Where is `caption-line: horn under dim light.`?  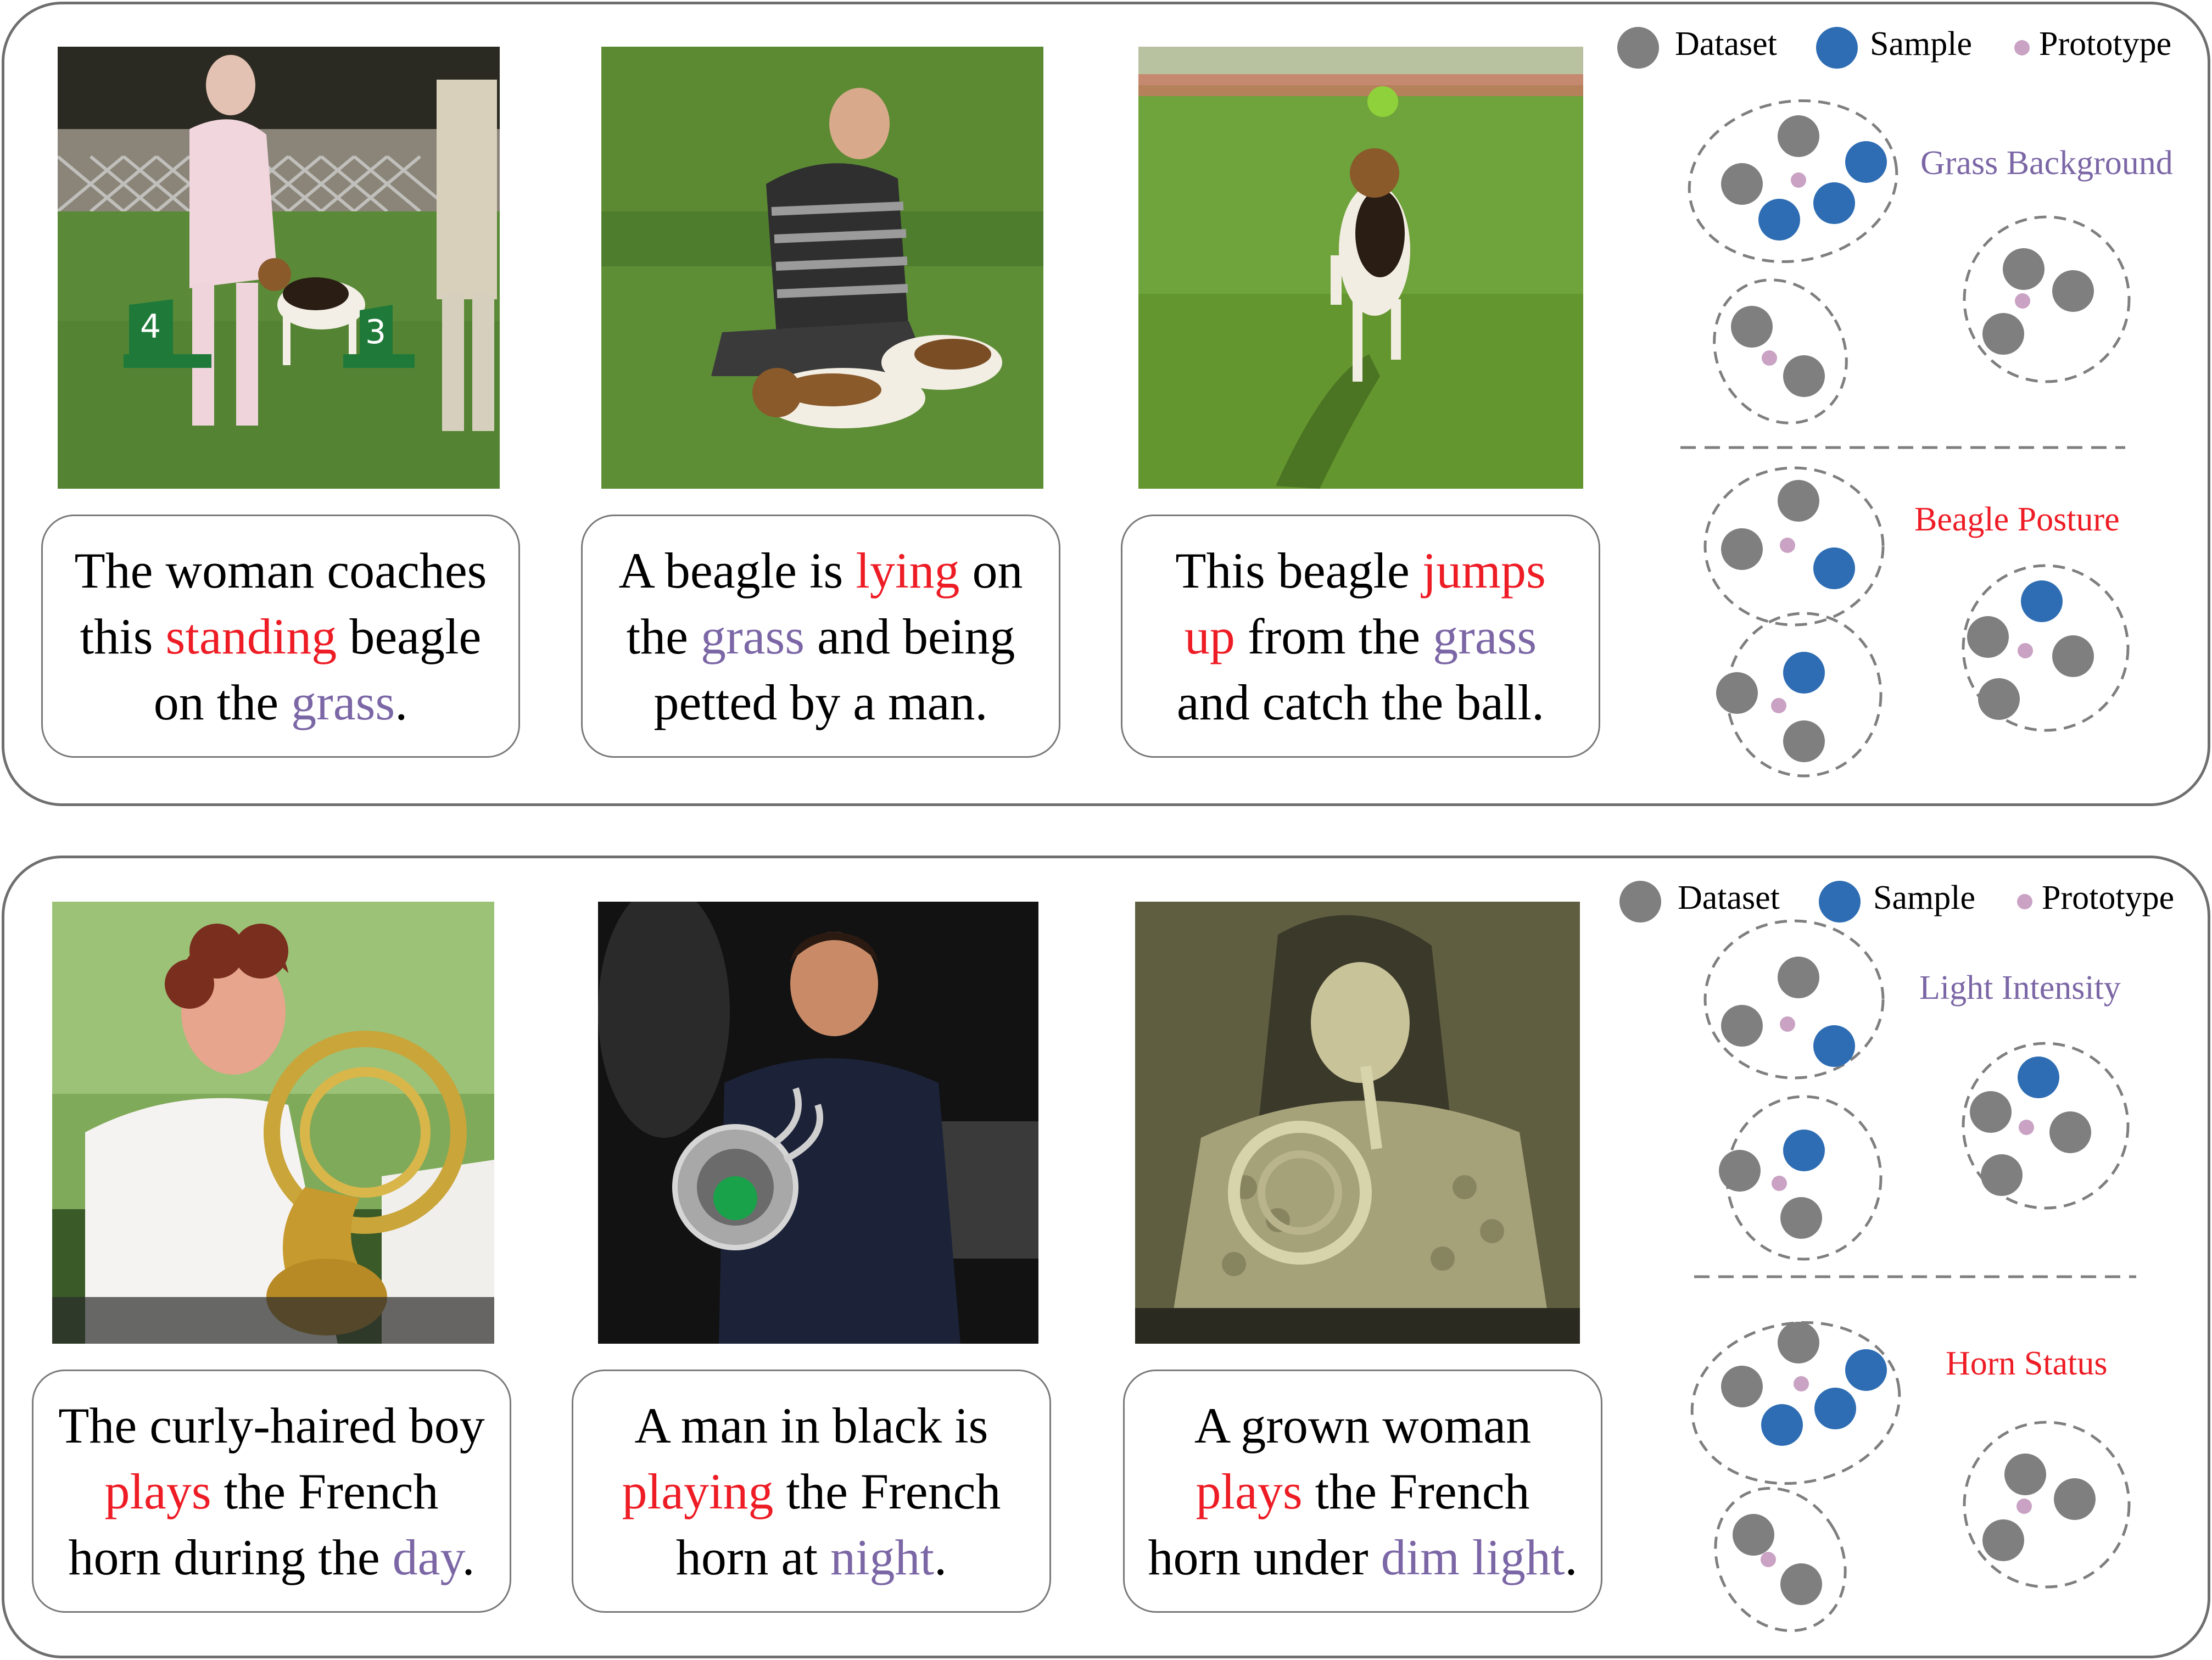 caption-line: horn under dim light. is located at coordinates (1363, 1557).